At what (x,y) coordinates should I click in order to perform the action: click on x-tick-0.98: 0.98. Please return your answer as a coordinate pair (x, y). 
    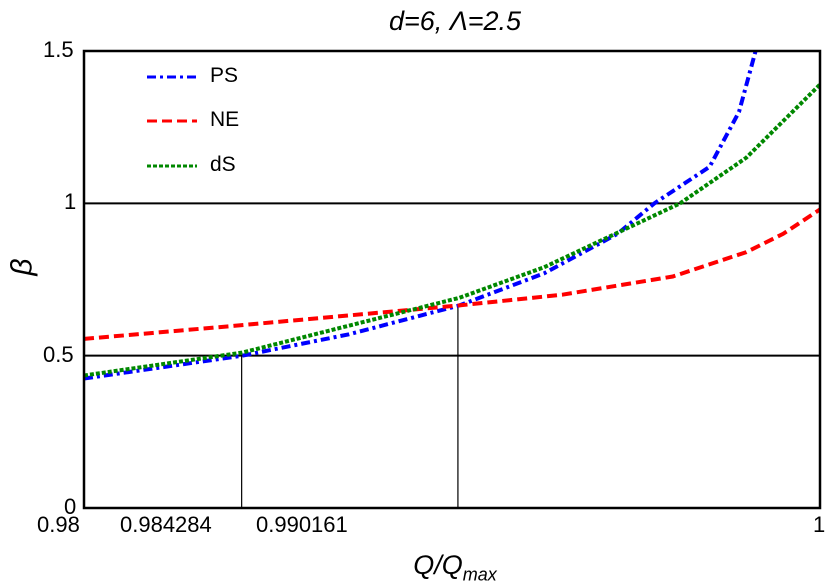
    Looking at the image, I should click on (58, 524).